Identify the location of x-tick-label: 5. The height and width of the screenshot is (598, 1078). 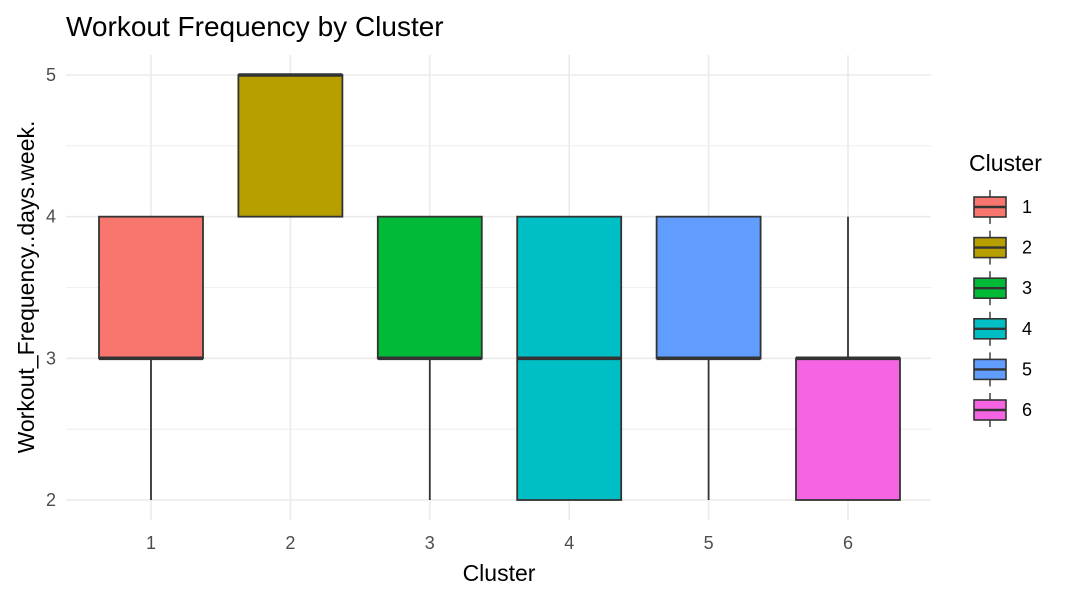
(709, 543).